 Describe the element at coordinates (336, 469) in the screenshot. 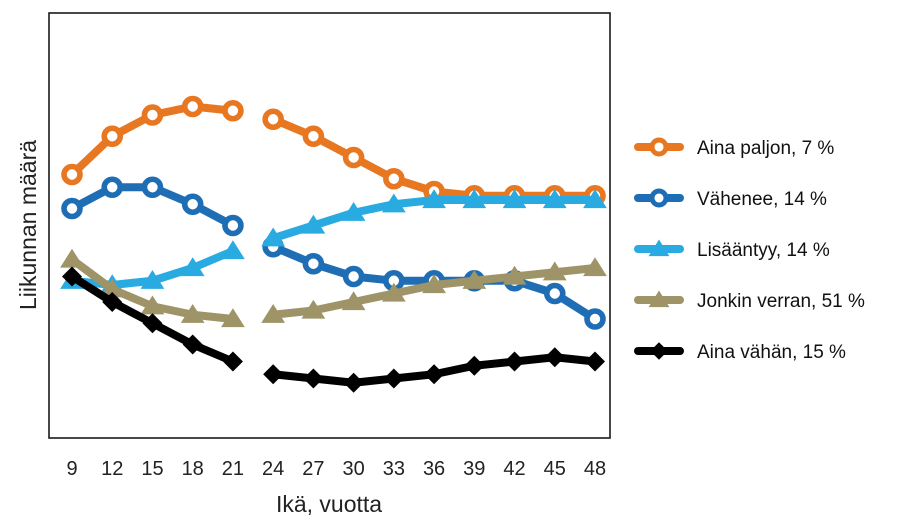

I see `x-tick-labels: 9 12 15 18 21 24 27 30 33 36 39 42 45 48` at that location.